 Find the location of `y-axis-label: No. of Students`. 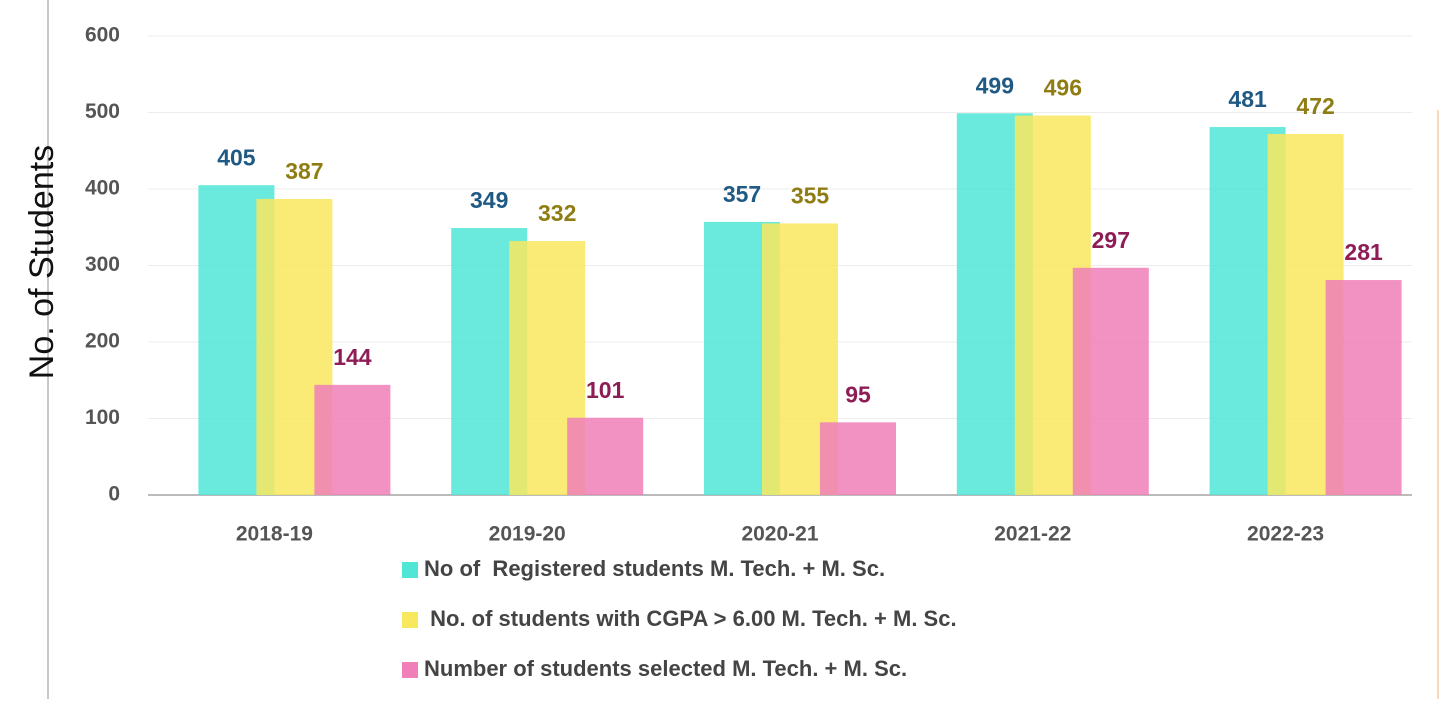

y-axis-label: No. of Students is located at coordinates (42, 262).